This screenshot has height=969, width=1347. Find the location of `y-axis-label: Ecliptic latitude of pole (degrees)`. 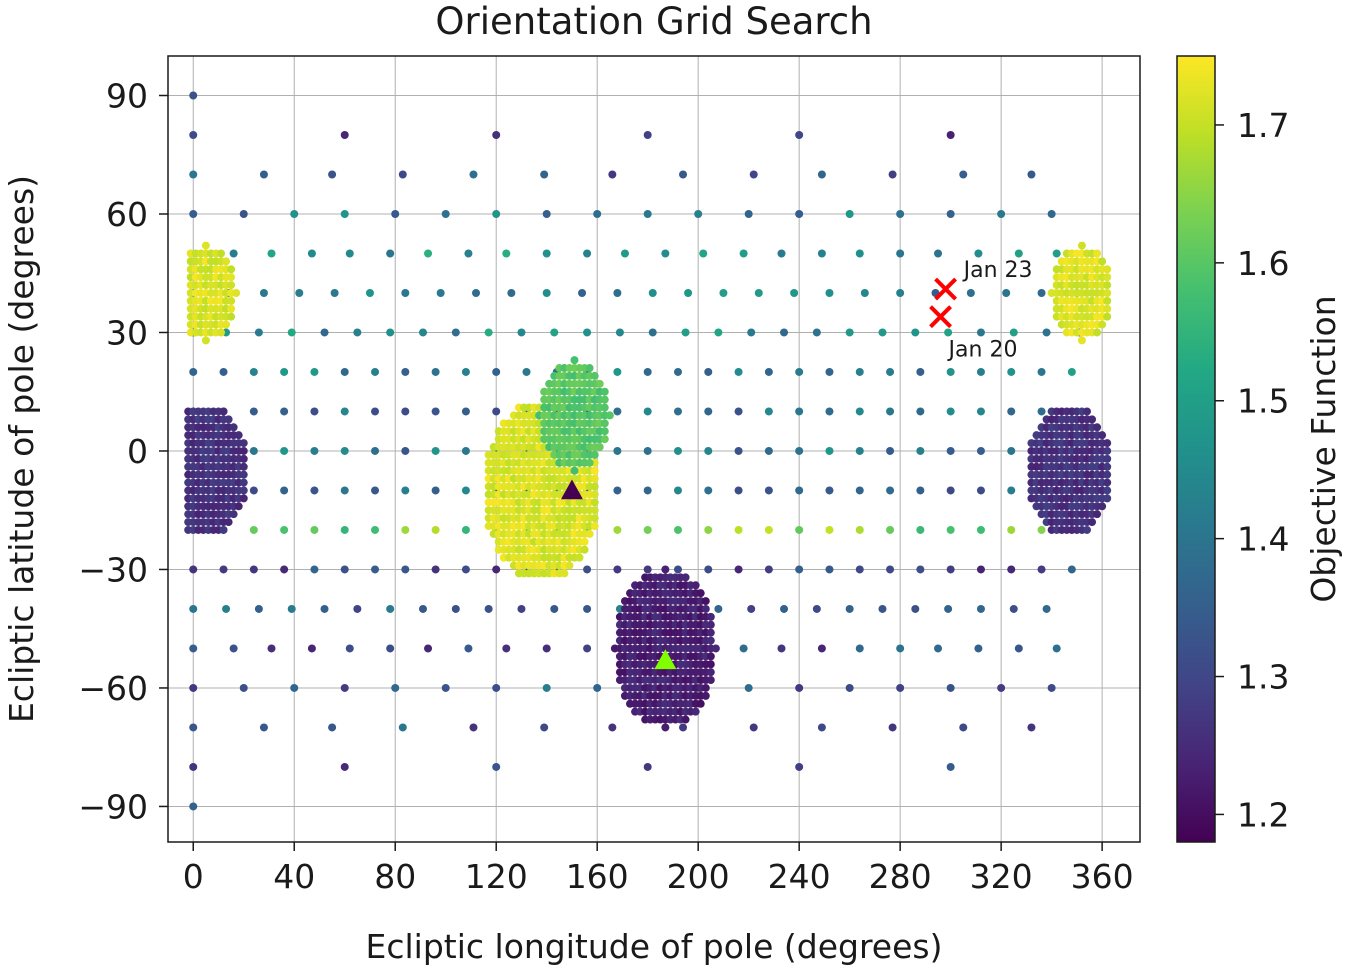

y-axis-label: Ecliptic latitude of pole (degrees) is located at coordinates (21, 449).